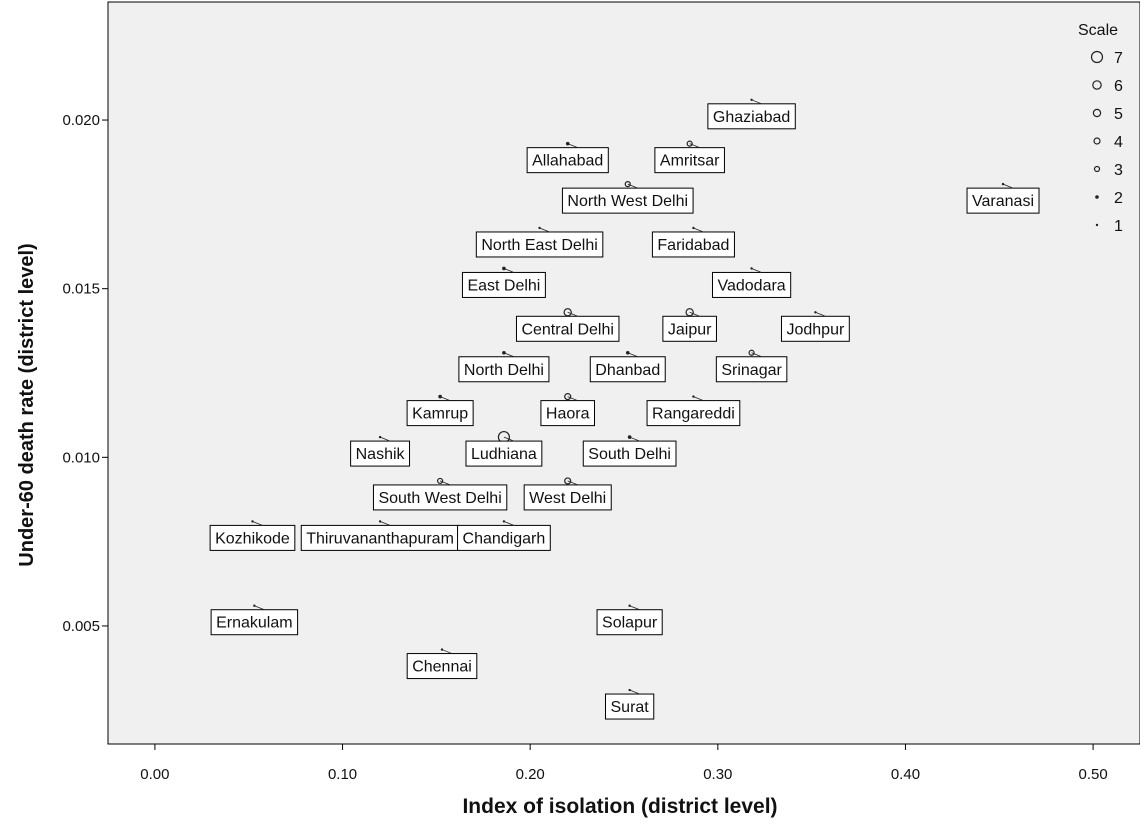  What do you see at coordinates (624, 763) in the screenshot?
I see `x-axis: 0.00 0.10 0.20 0.30 0.40 0.50` at bounding box center [624, 763].